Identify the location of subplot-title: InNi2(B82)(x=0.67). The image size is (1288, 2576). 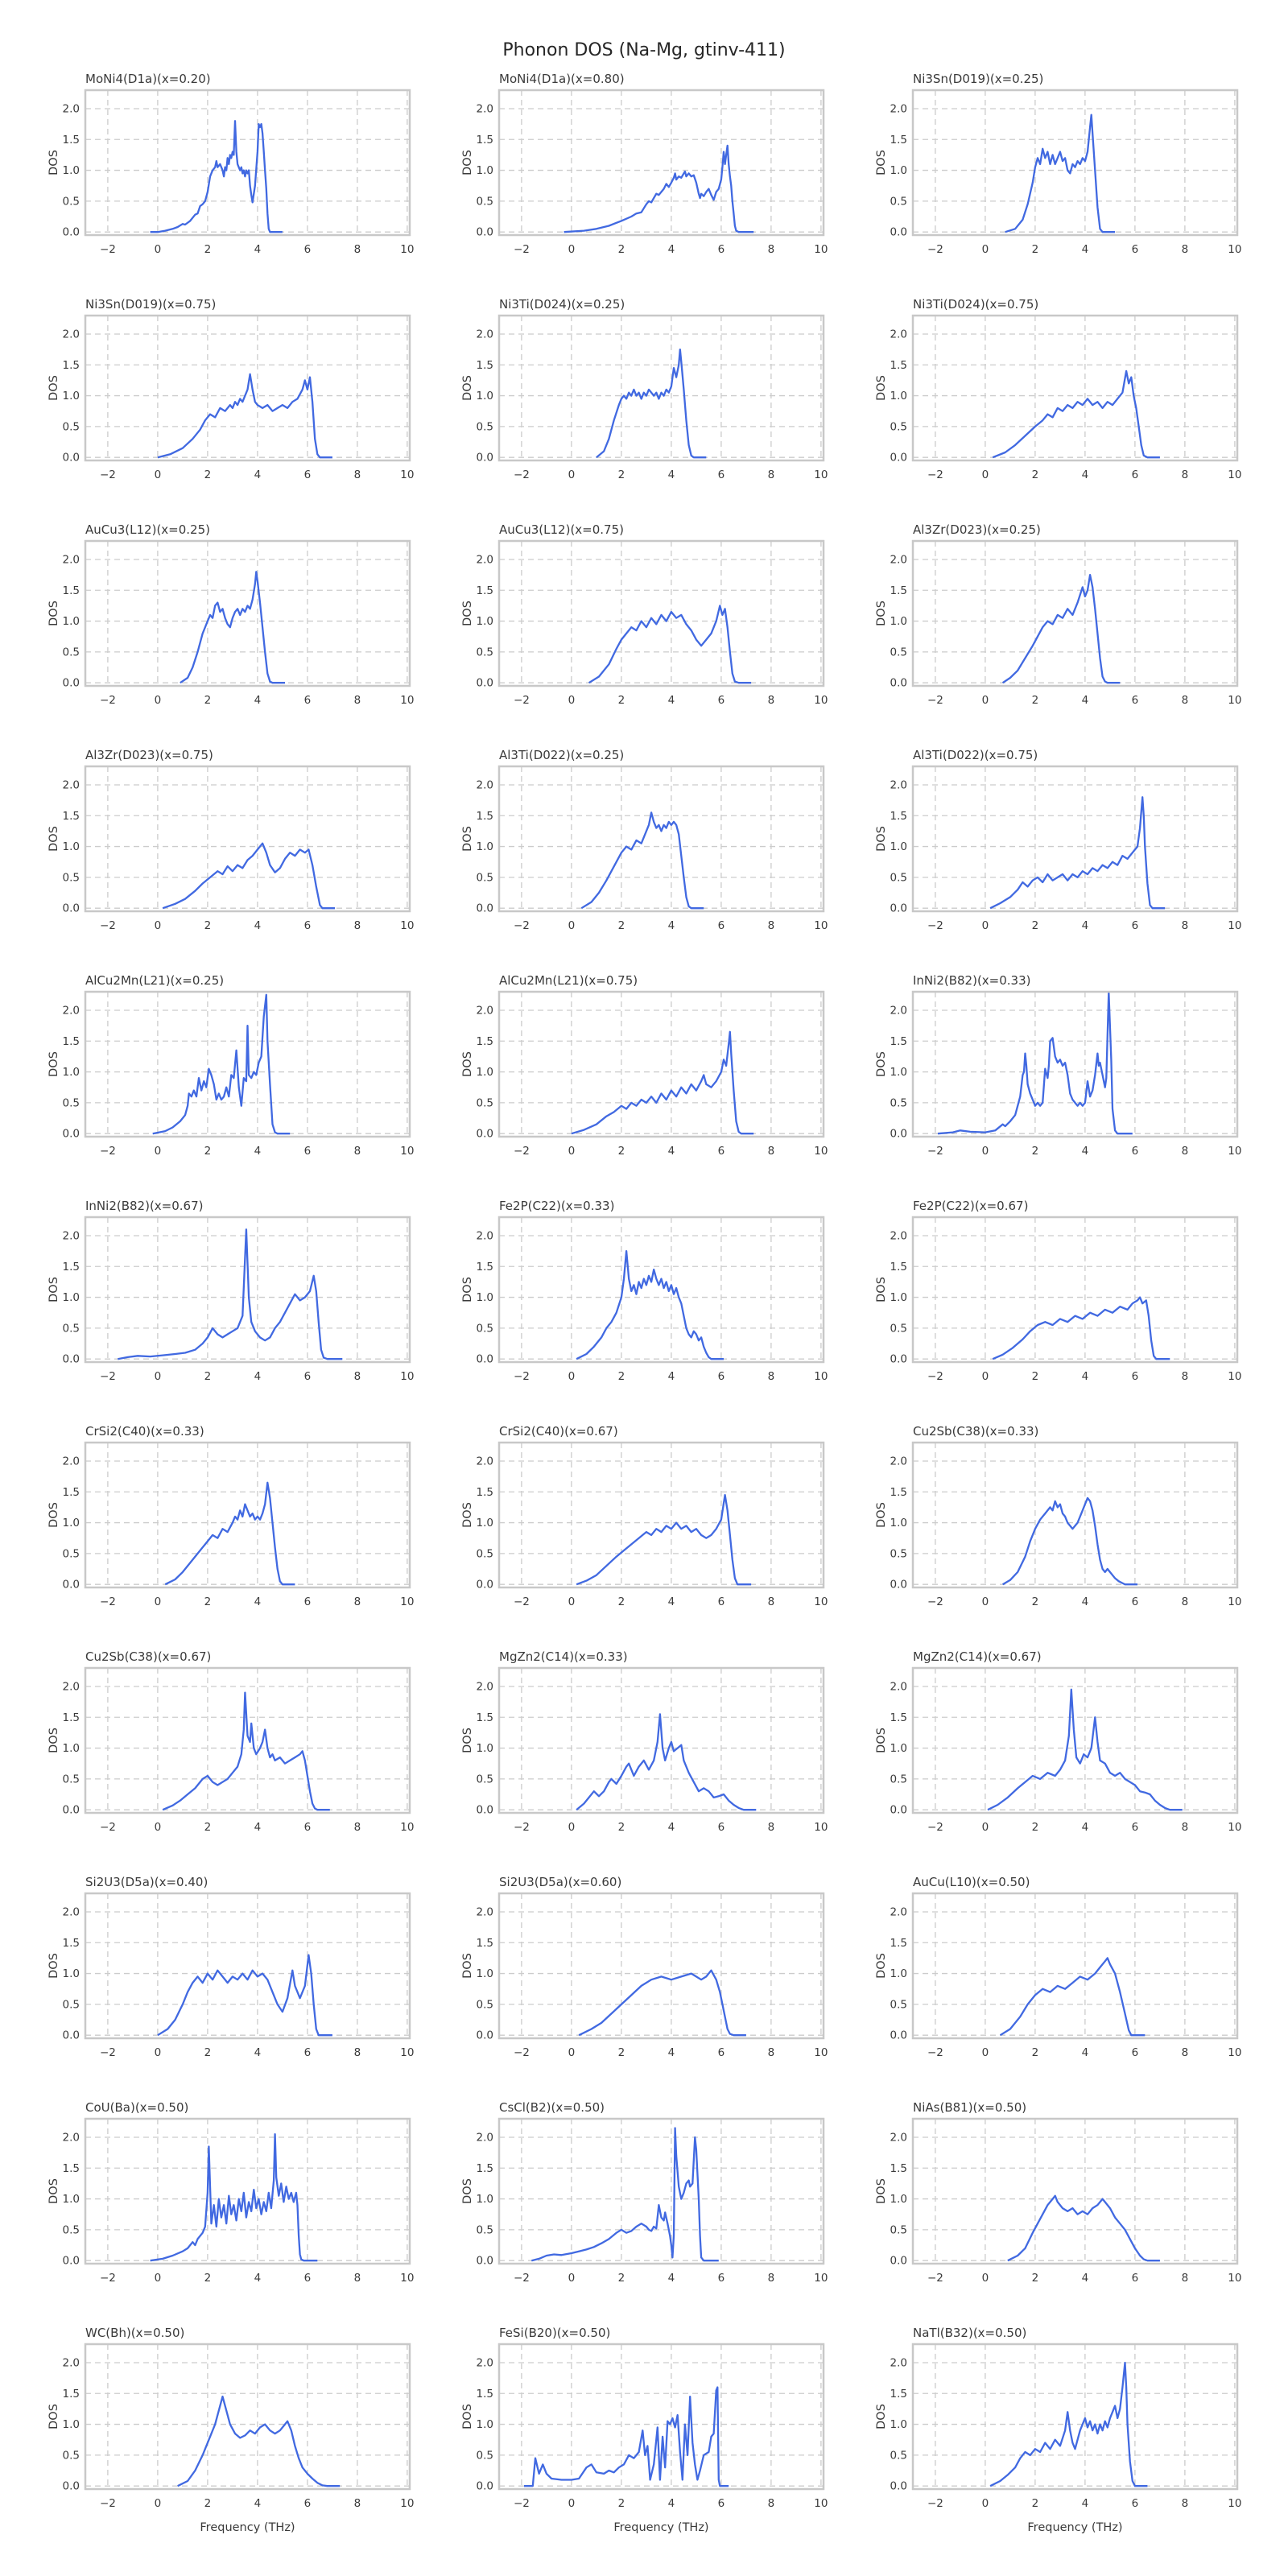
(144, 1206).